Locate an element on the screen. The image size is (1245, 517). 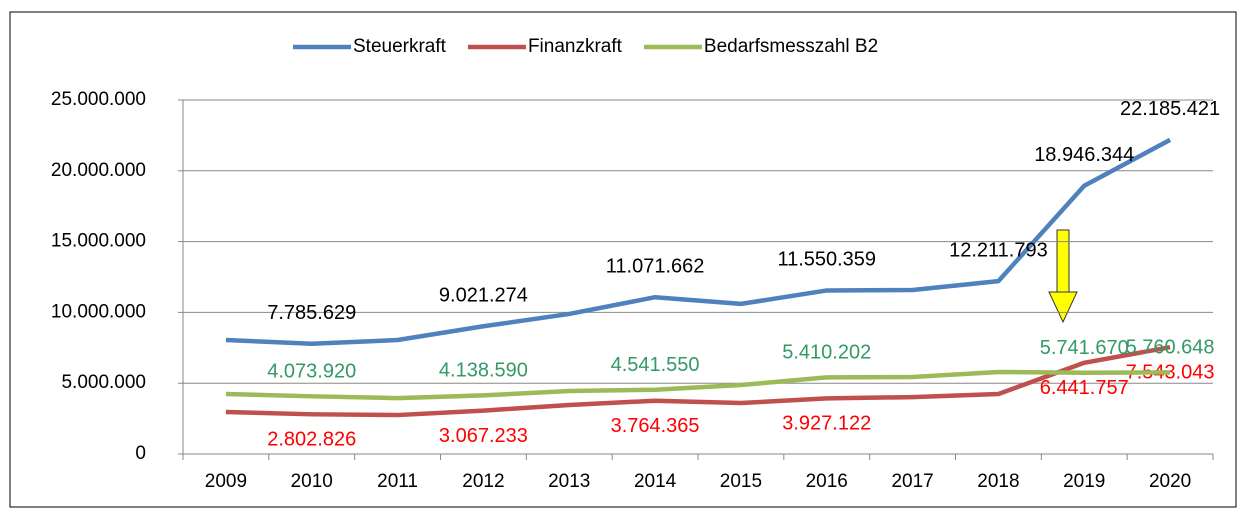
x-tick-label: 2013 is located at coordinates (569, 481).